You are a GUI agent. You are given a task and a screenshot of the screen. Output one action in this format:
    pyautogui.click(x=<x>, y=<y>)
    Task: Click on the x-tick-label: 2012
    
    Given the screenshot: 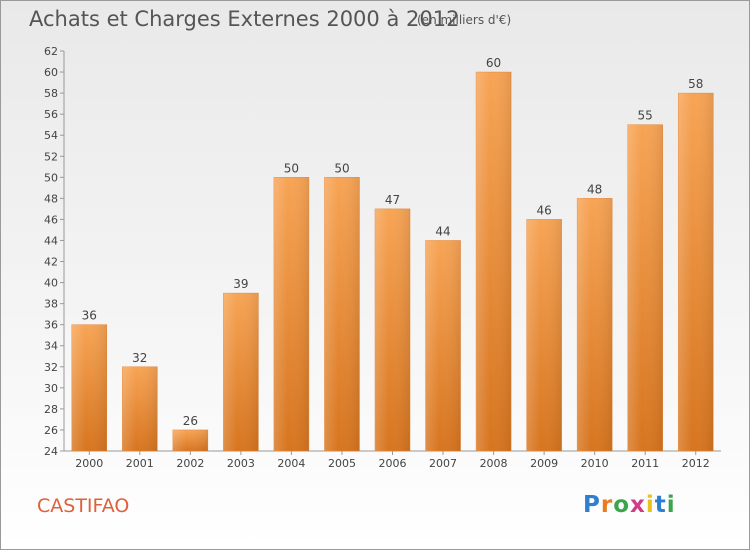 What is the action you would take?
    pyautogui.click(x=696, y=463)
    